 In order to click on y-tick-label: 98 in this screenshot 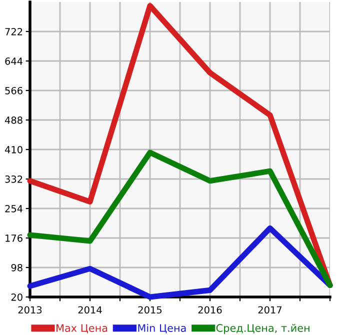, I will do `click(16, 268)`.